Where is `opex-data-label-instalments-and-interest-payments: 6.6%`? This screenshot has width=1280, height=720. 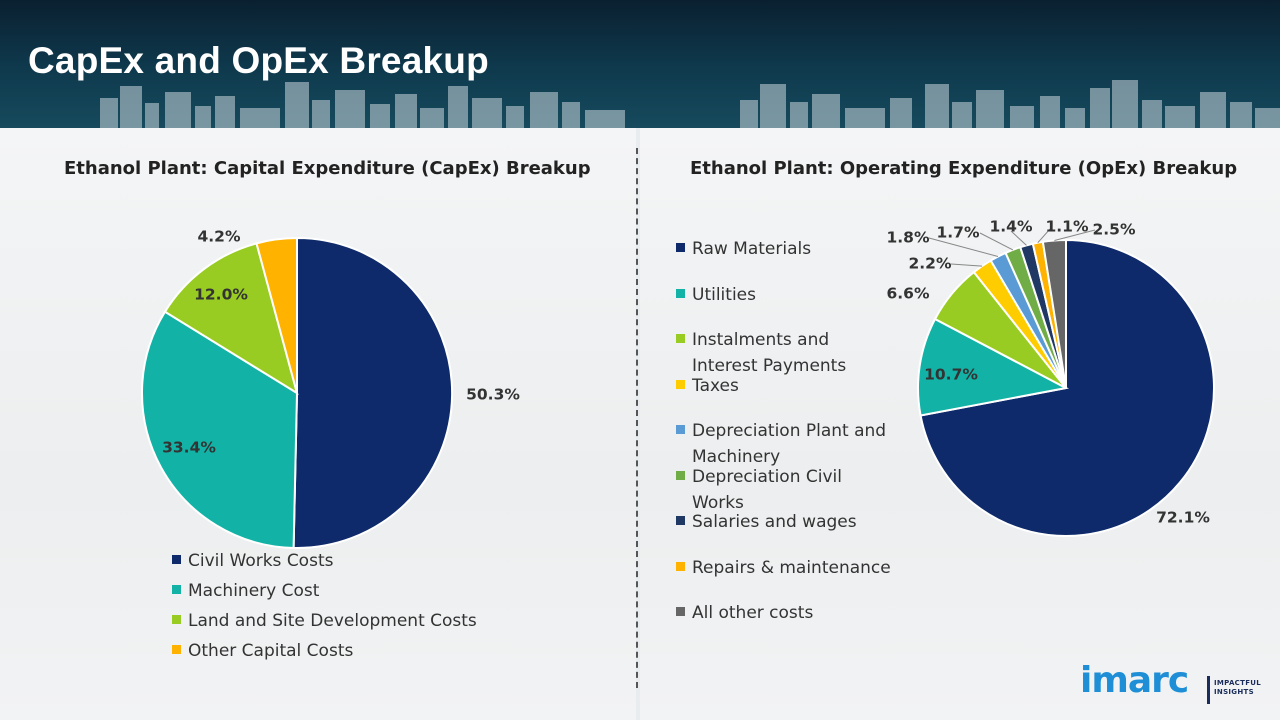 opex-data-label-instalments-and-interest-payments: 6.6% is located at coordinates (908, 294).